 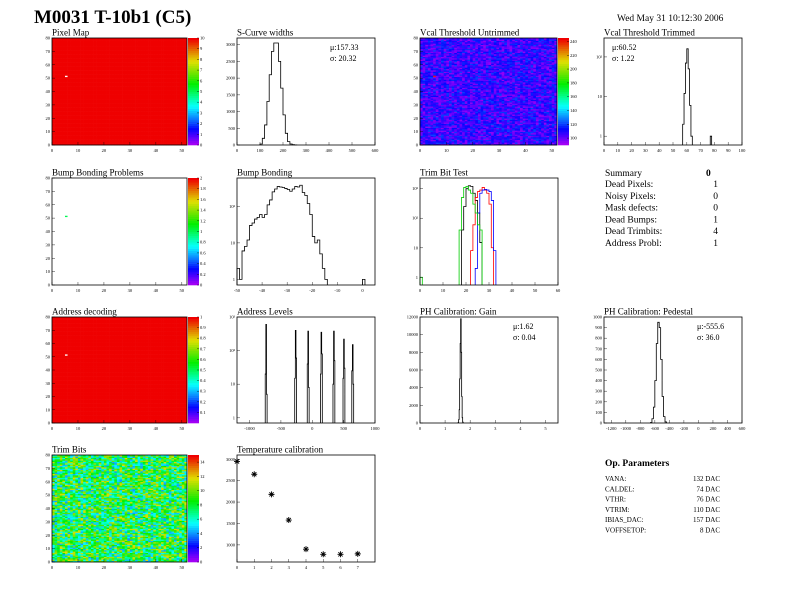 I want to click on op-parameter-label: VTHR:, so click(x=615, y=500).